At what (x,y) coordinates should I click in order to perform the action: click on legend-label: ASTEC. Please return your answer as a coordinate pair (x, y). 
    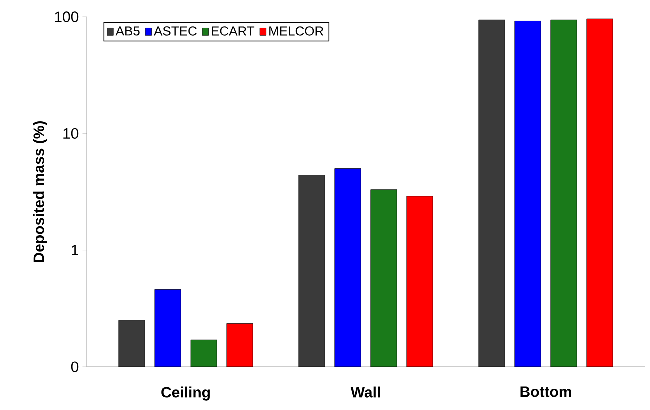
    Looking at the image, I should click on (175, 31).